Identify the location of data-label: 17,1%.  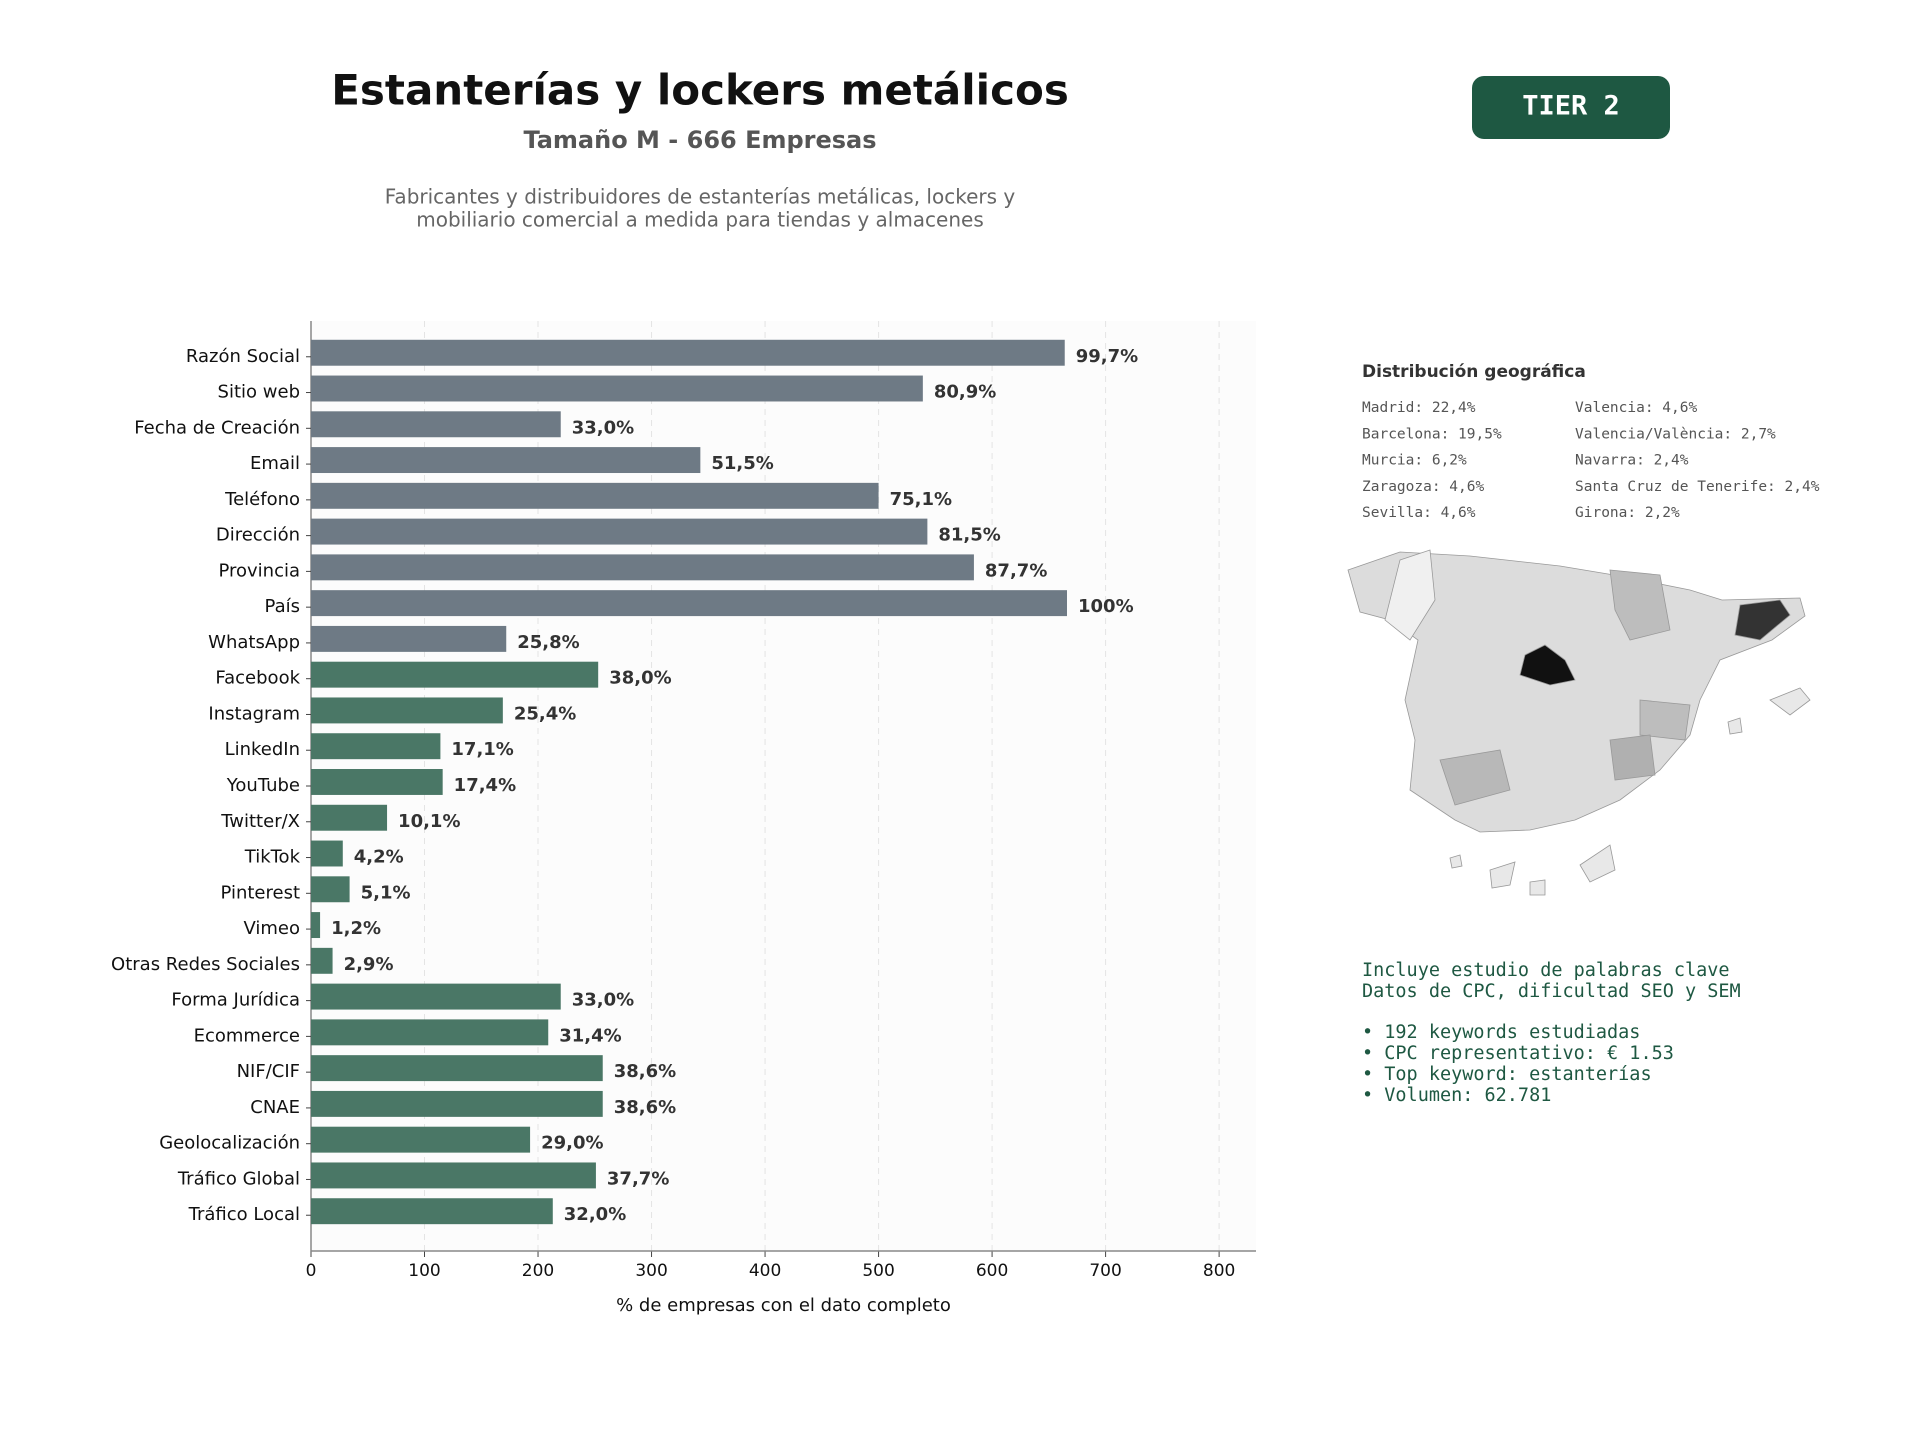
(482, 749).